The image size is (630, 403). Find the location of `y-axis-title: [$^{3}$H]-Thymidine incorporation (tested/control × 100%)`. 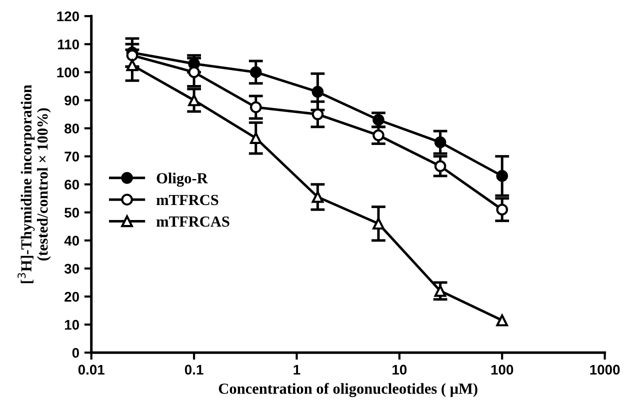

y-axis-title: [$^{3}$H]-Thymidine incorporation (tested/control × 100%) is located at coordinates (34, 184).